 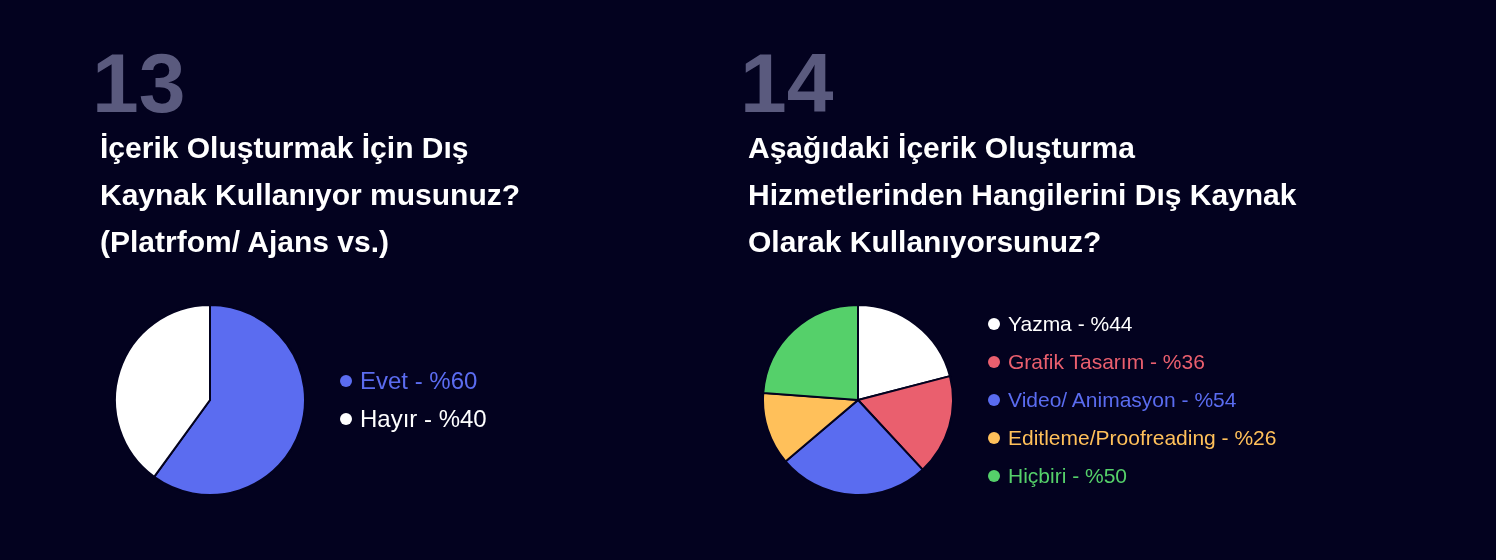 I want to click on legend-label: Editleme/Proofreading - %26, so click(x=1142, y=438).